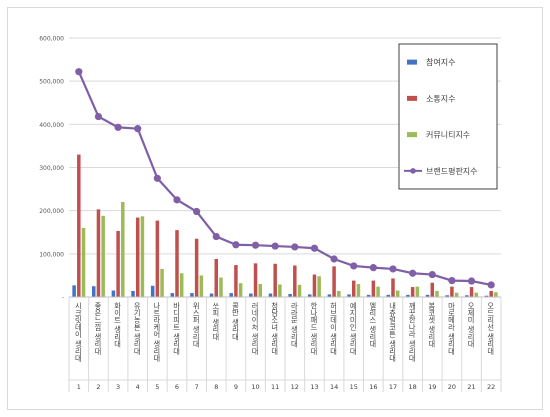 This screenshot has height=417, width=550. What do you see at coordinates (98, 329) in the screenshot?
I see `x-category-label: 좋은느낌 생리대` at bounding box center [98, 329].